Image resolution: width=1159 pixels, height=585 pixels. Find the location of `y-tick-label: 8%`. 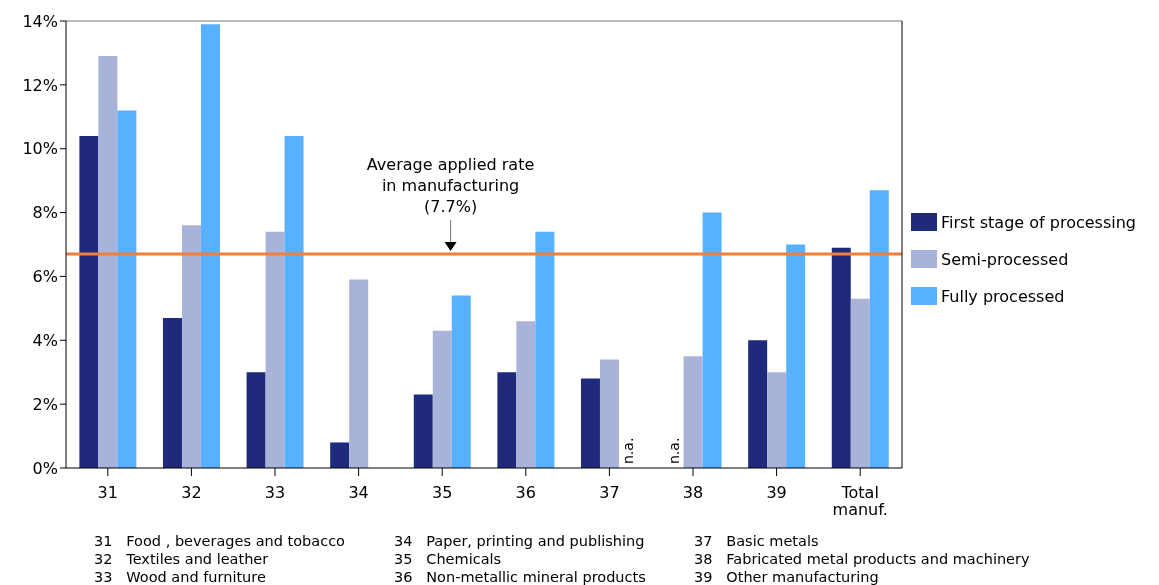

y-tick-label: 8% is located at coordinates (45, 213).